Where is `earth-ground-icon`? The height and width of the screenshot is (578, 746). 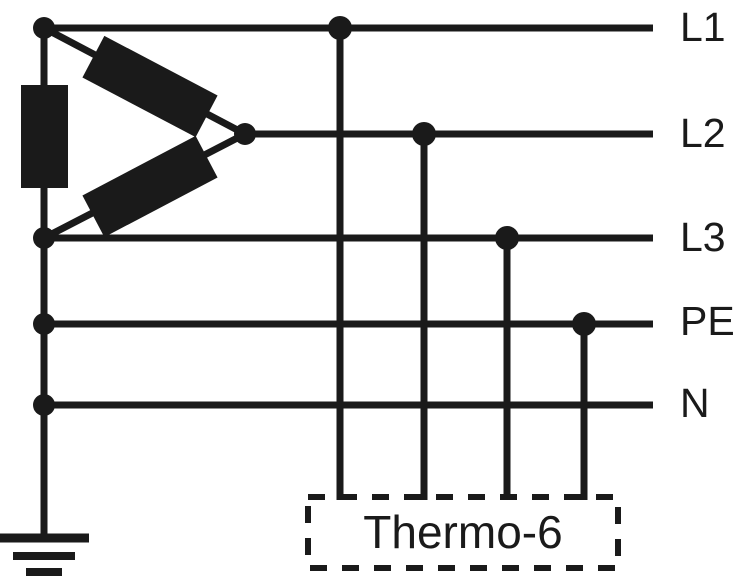
earth-ground-icon is located at coordinates (44, 554).